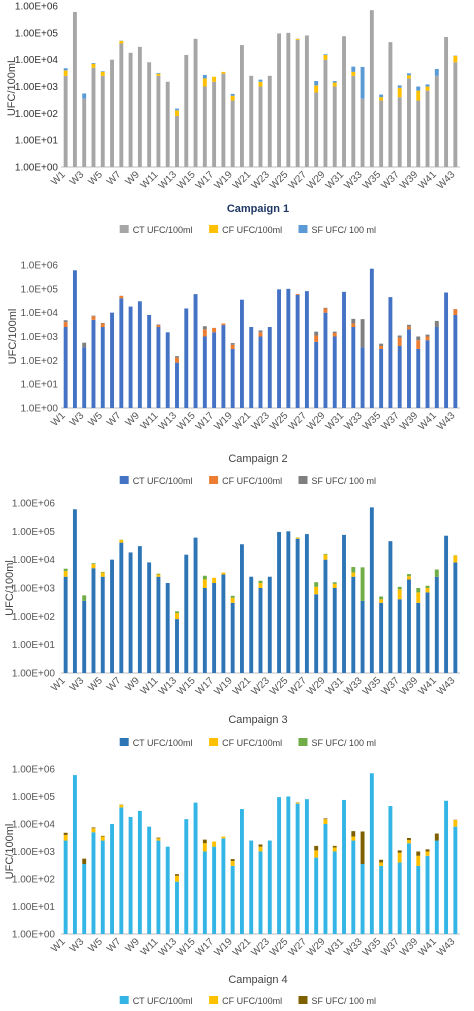 This screenshot has height=1011, width=474. Describe the element at coordinates (204, 630) in the screenshot. I see `bar-ct-w16` at that location.